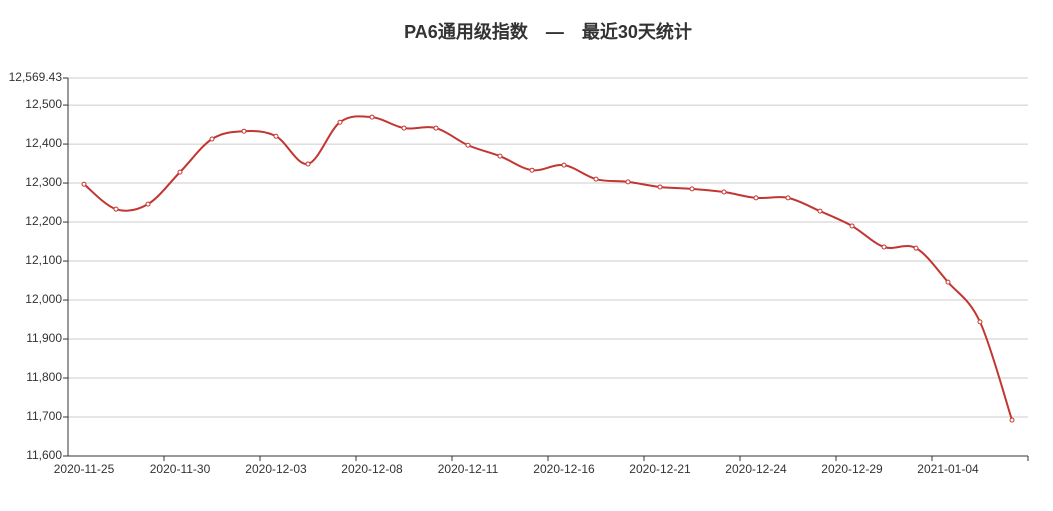  What do you see at coordinates (468, 469) in the screenshot?
I see `x-tick-label: 2020-12-11` at bounding box center [468, 469].